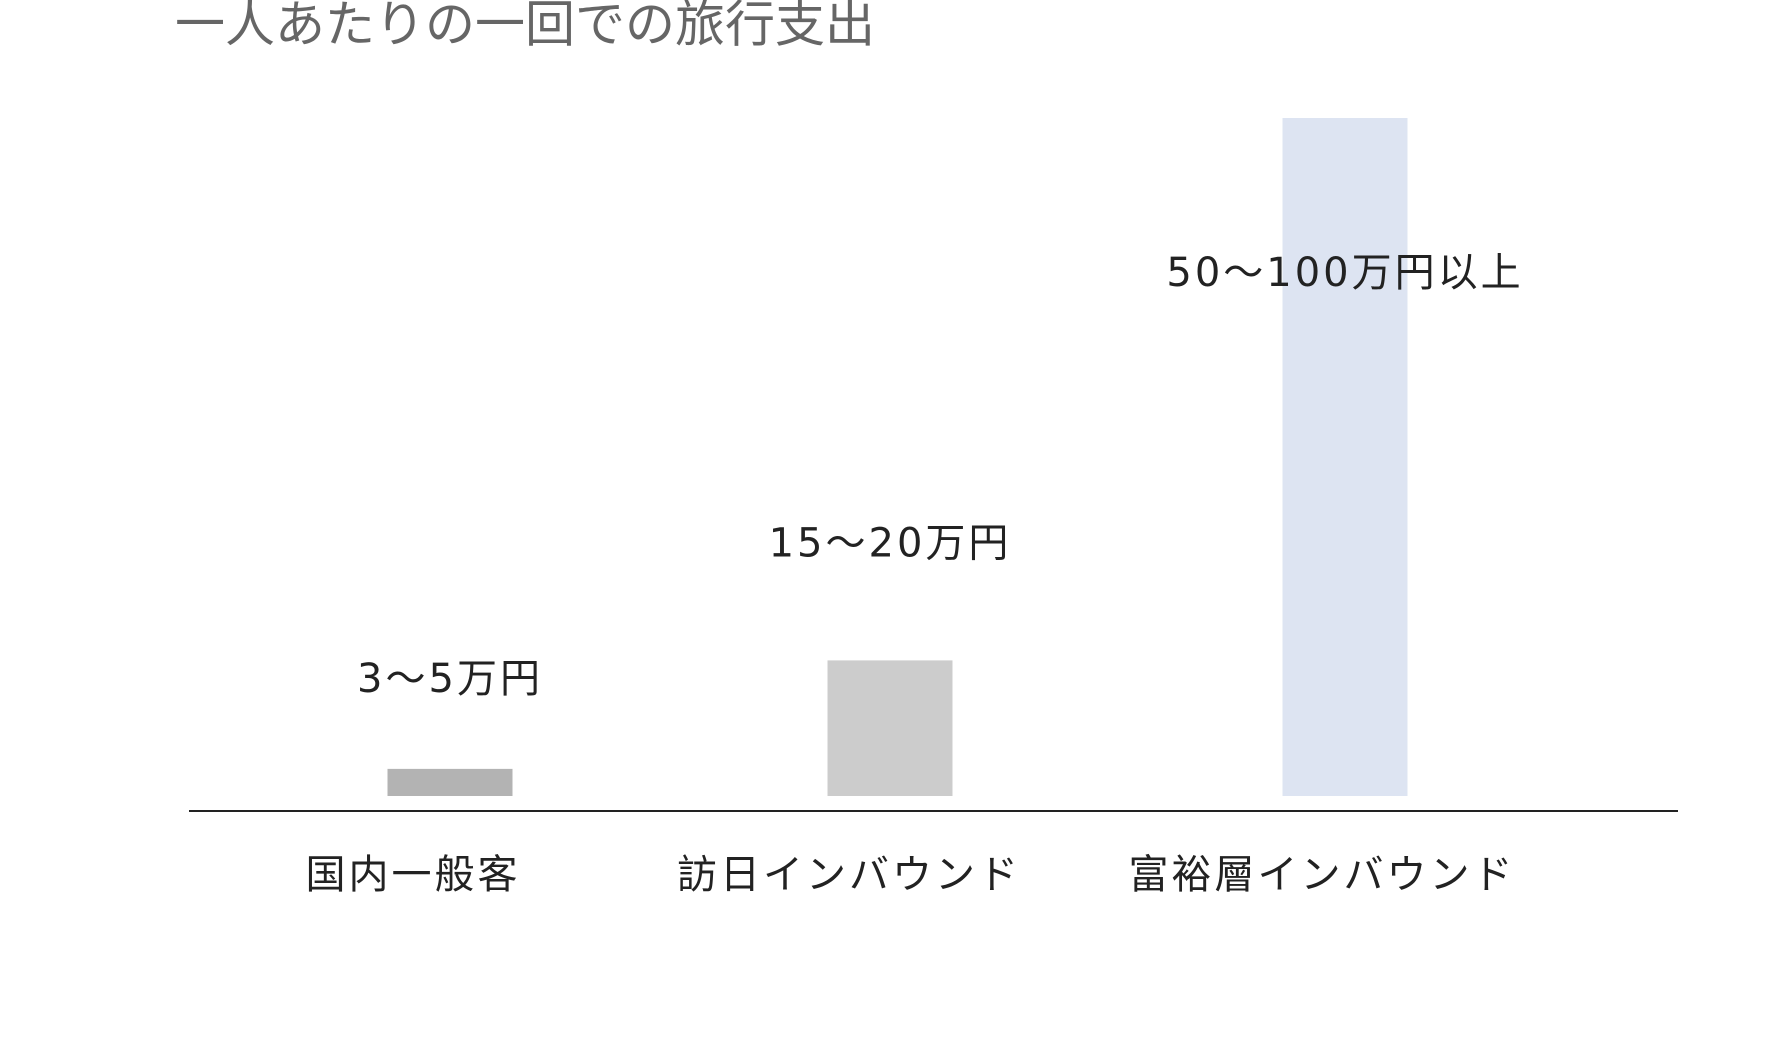 This screenshot has height=1043, width=1789. I want to click on value-label: 3〜5万円, so click(450, 679).